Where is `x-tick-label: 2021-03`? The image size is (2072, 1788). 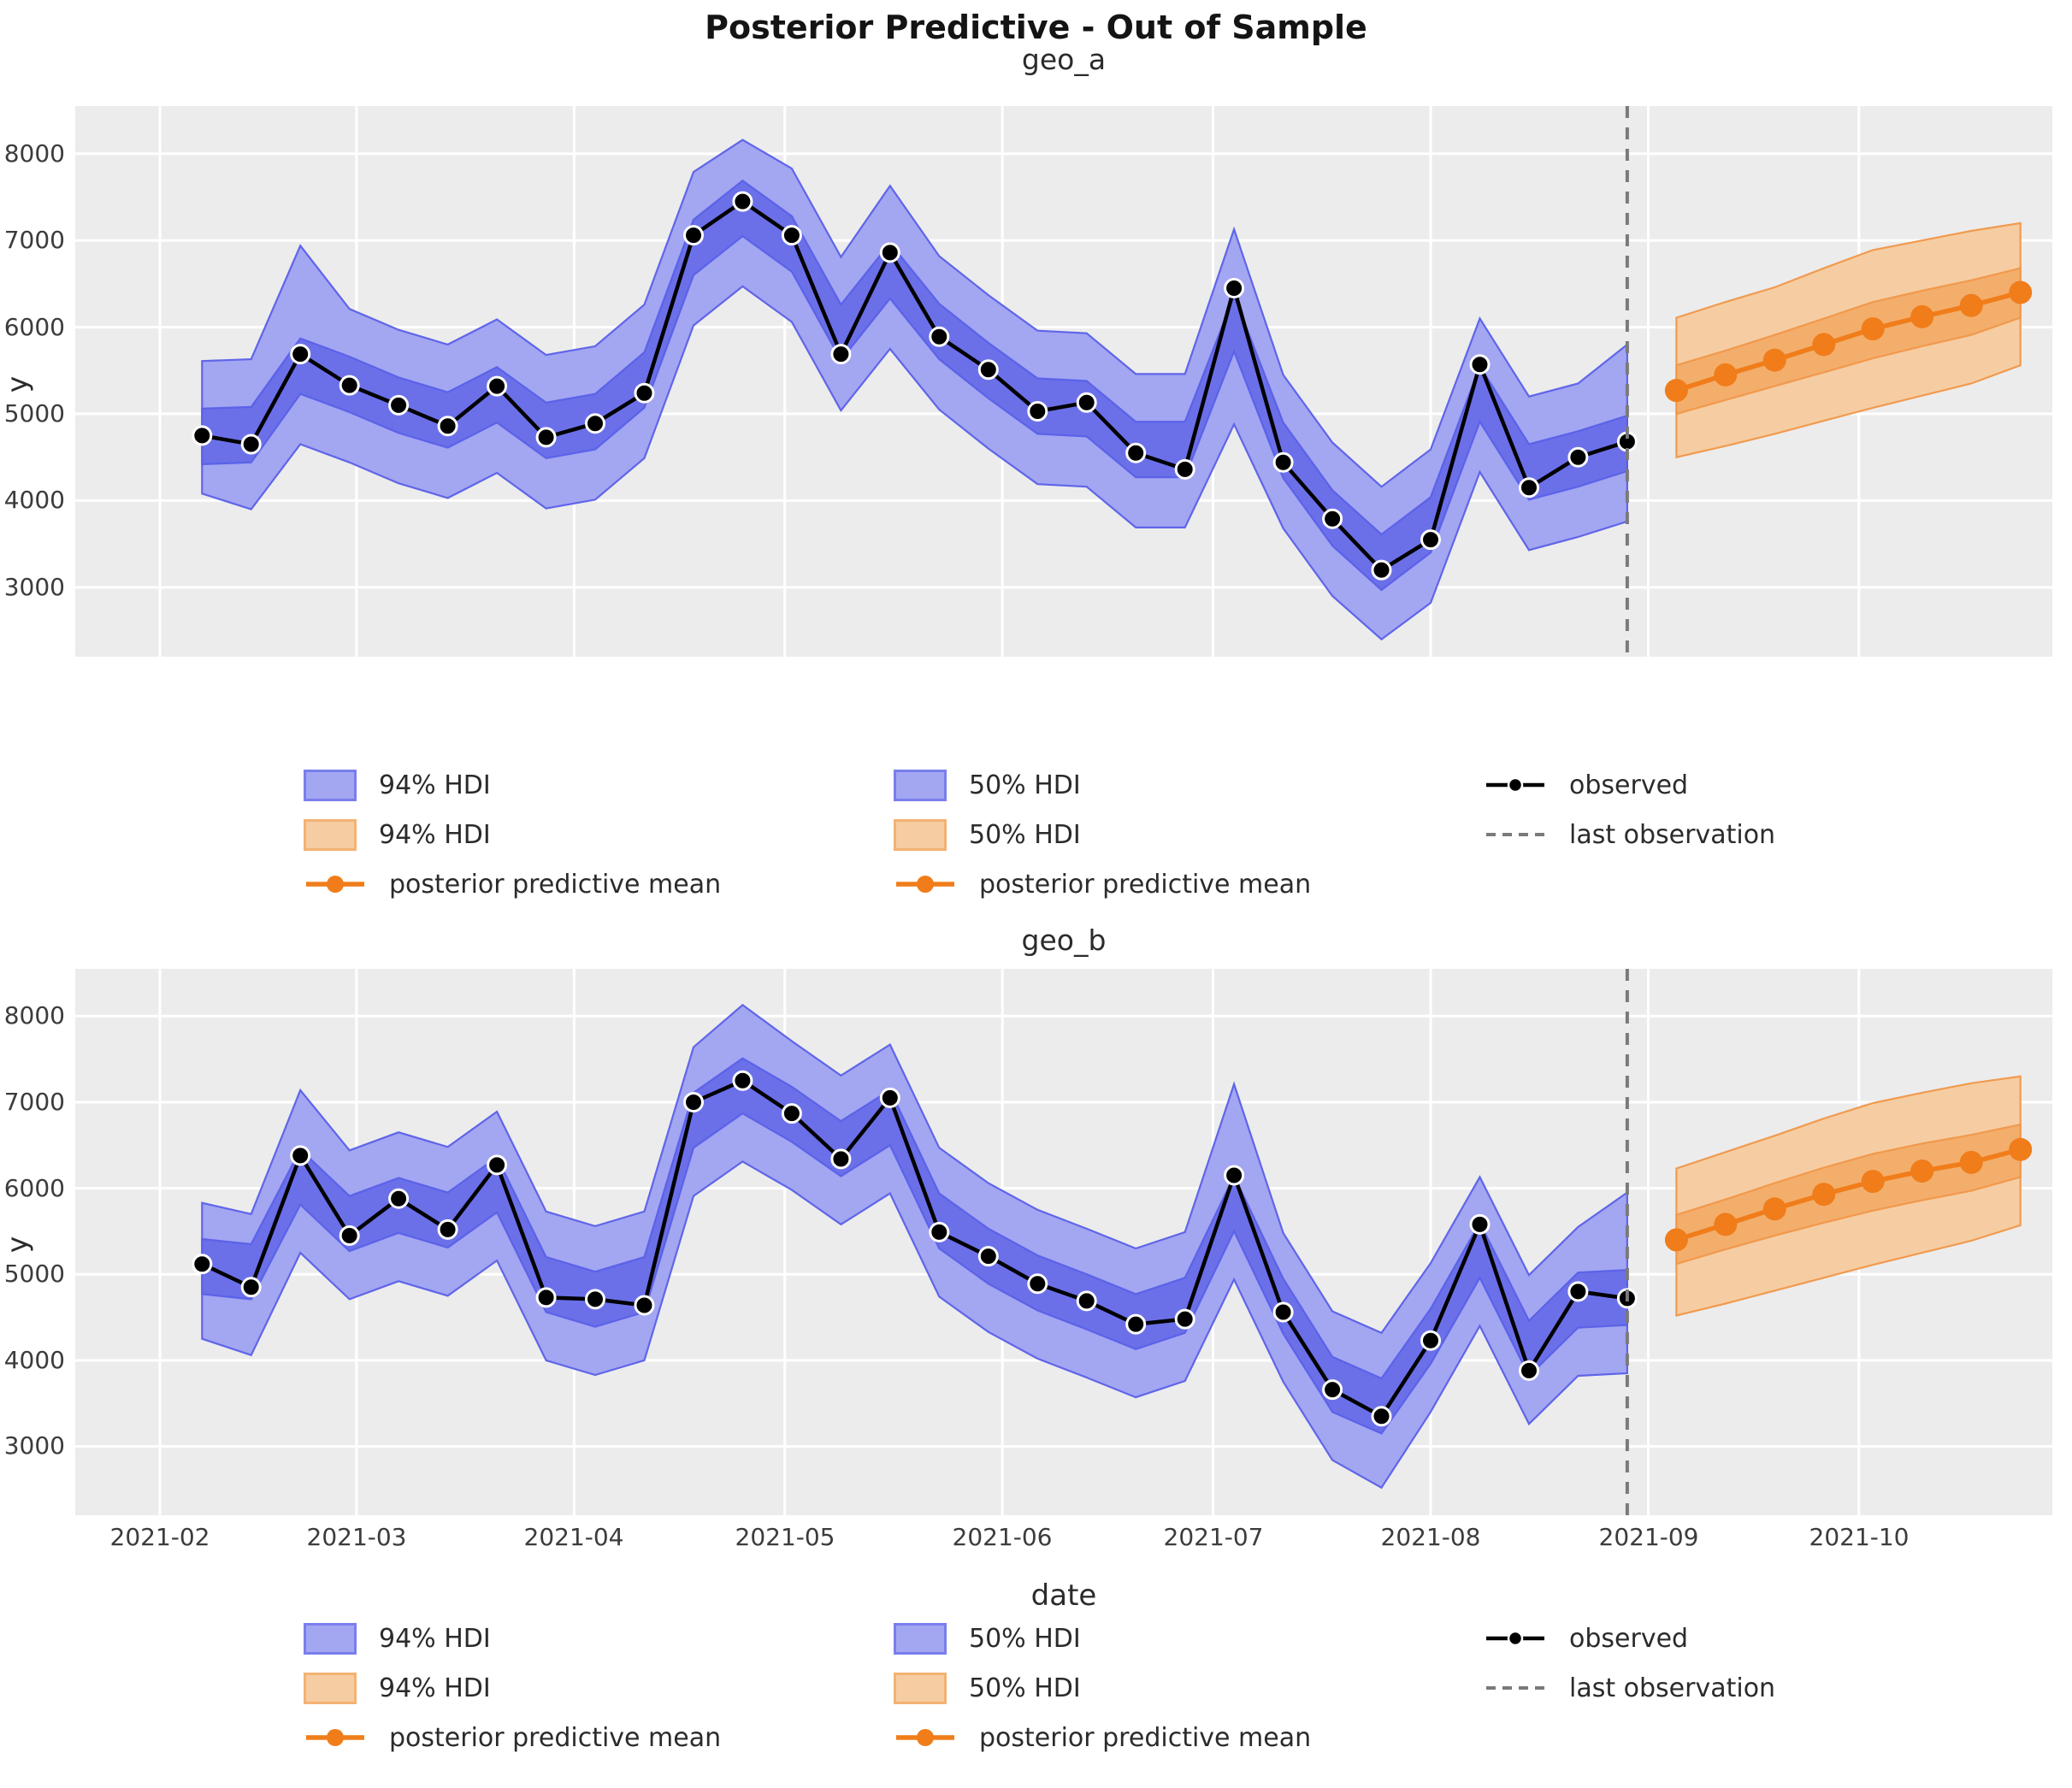
x-tick-label: 2021-03 is located at coordinates (356, 1537).